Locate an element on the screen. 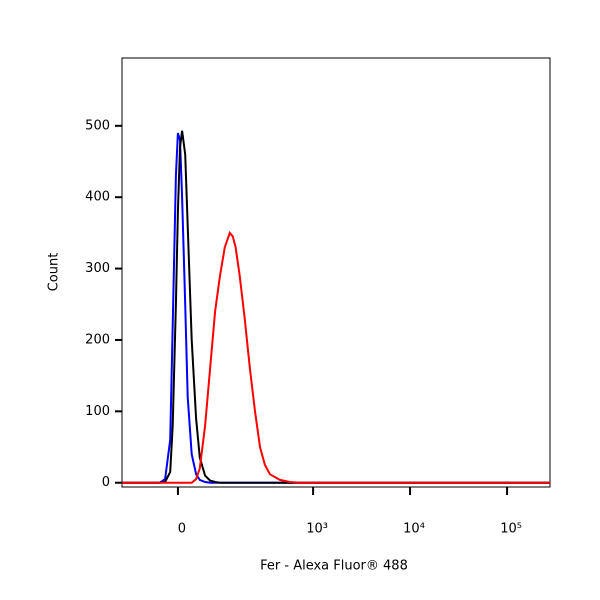 The image size is (600, 600). y-axis-label: Count is located at coordinates (54, 272).